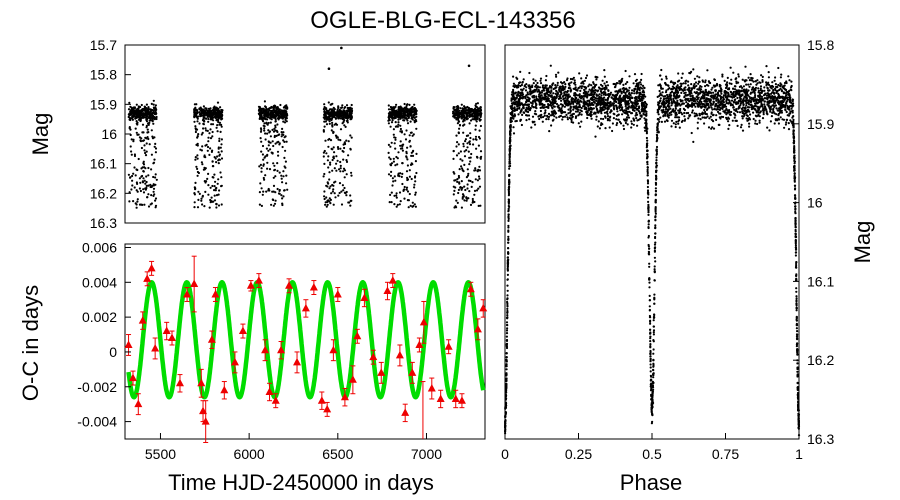 This screenshot has height=500, width=900. What do you see at coordinates (103, 104) in the screenshot?
I see `y-tick-label: 15.9` at bounding box center [103, 104].